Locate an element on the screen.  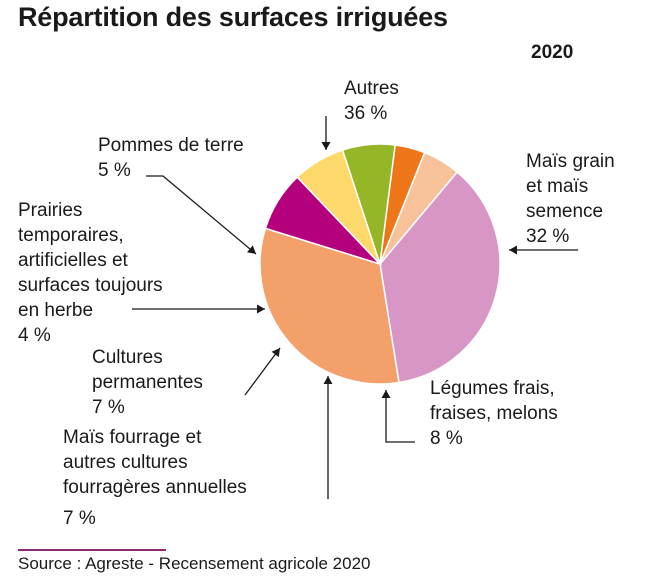
slice-label-5-line-5: 4 % is located at coordinates (34, 335).